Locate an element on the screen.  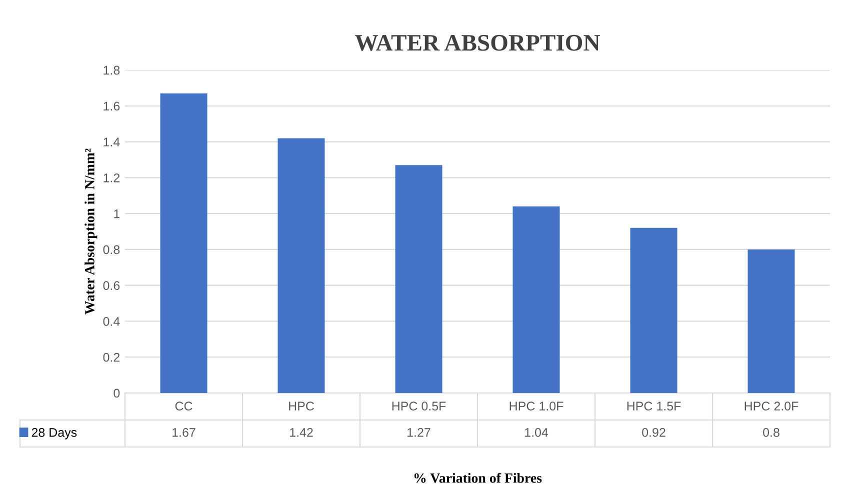
legend-label: 28 Days is located at coordinates (54, 434).